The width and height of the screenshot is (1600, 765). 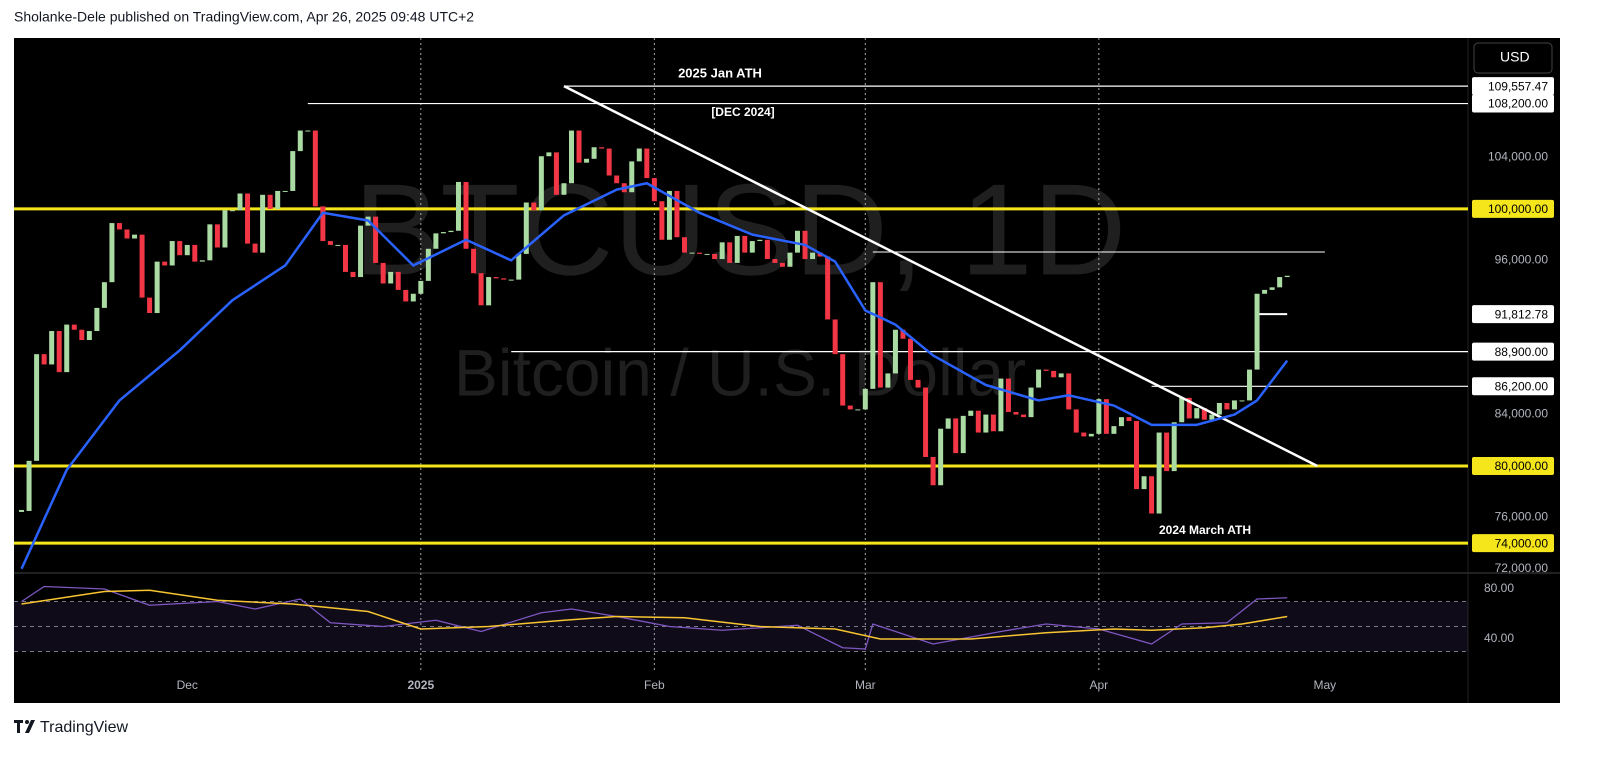 I want to click on y-tick-label: 96,000.00, so click(x=1522, y=260).